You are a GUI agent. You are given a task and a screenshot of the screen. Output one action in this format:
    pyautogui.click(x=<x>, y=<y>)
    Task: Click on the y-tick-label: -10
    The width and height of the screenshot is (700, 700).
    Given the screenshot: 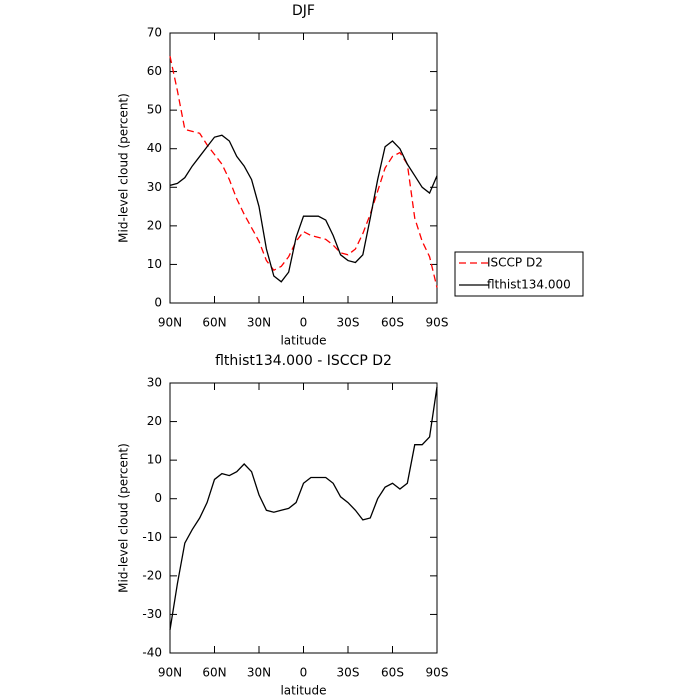 What is the action you would take?
    pyautogui.click(x=152, y=537)
    